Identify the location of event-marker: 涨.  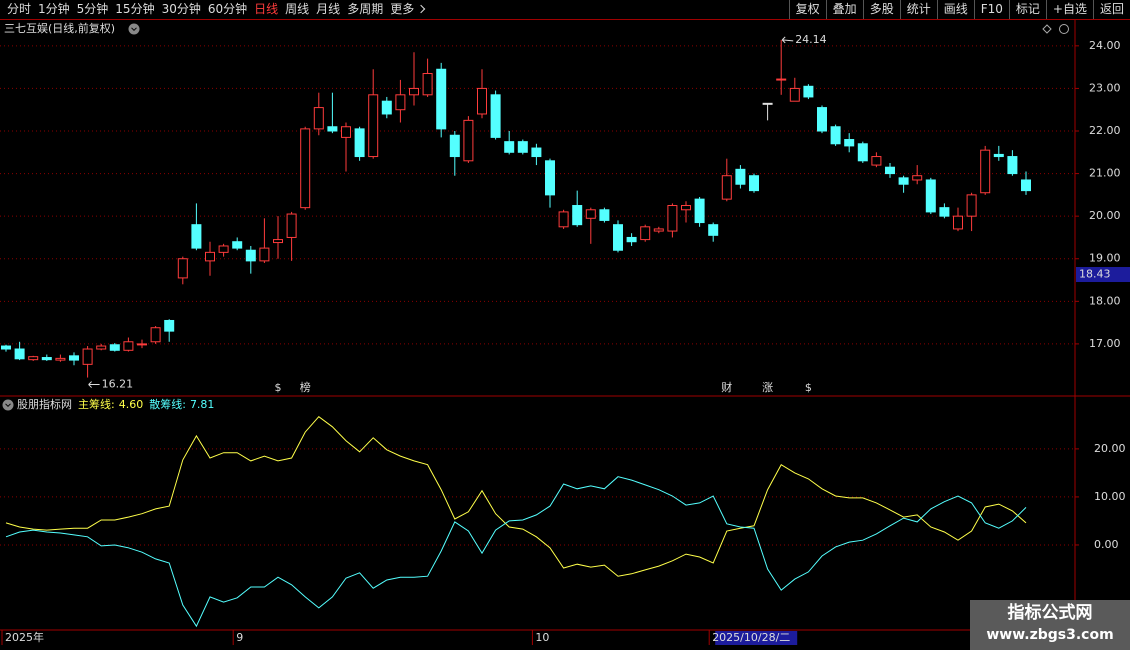
(767, 387).